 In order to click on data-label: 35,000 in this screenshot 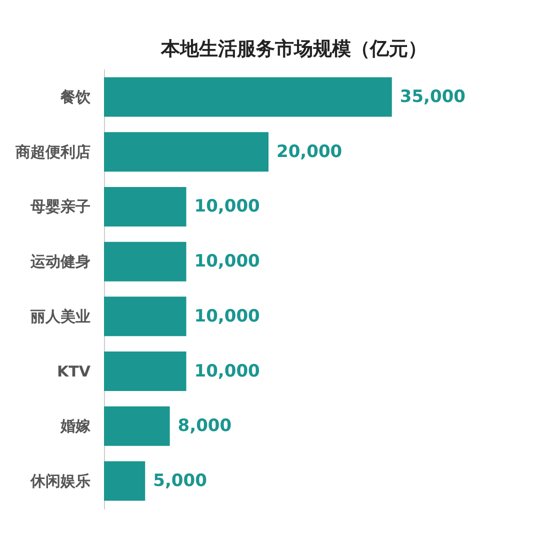, I will do `click(433, 96)`.